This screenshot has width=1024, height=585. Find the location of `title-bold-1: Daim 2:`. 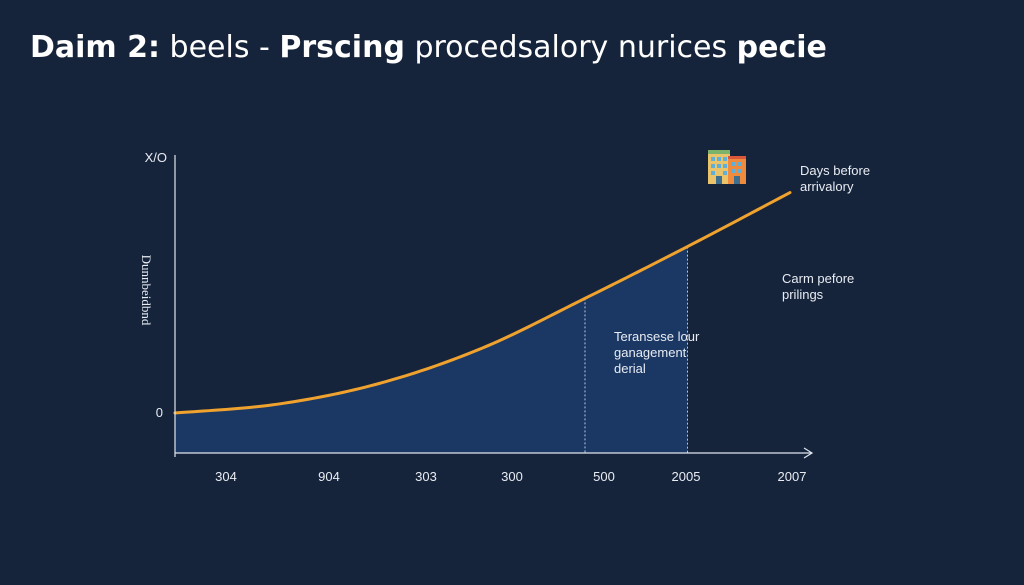

title-bold-1: Daim 2: is located at coordinates (95, 47).